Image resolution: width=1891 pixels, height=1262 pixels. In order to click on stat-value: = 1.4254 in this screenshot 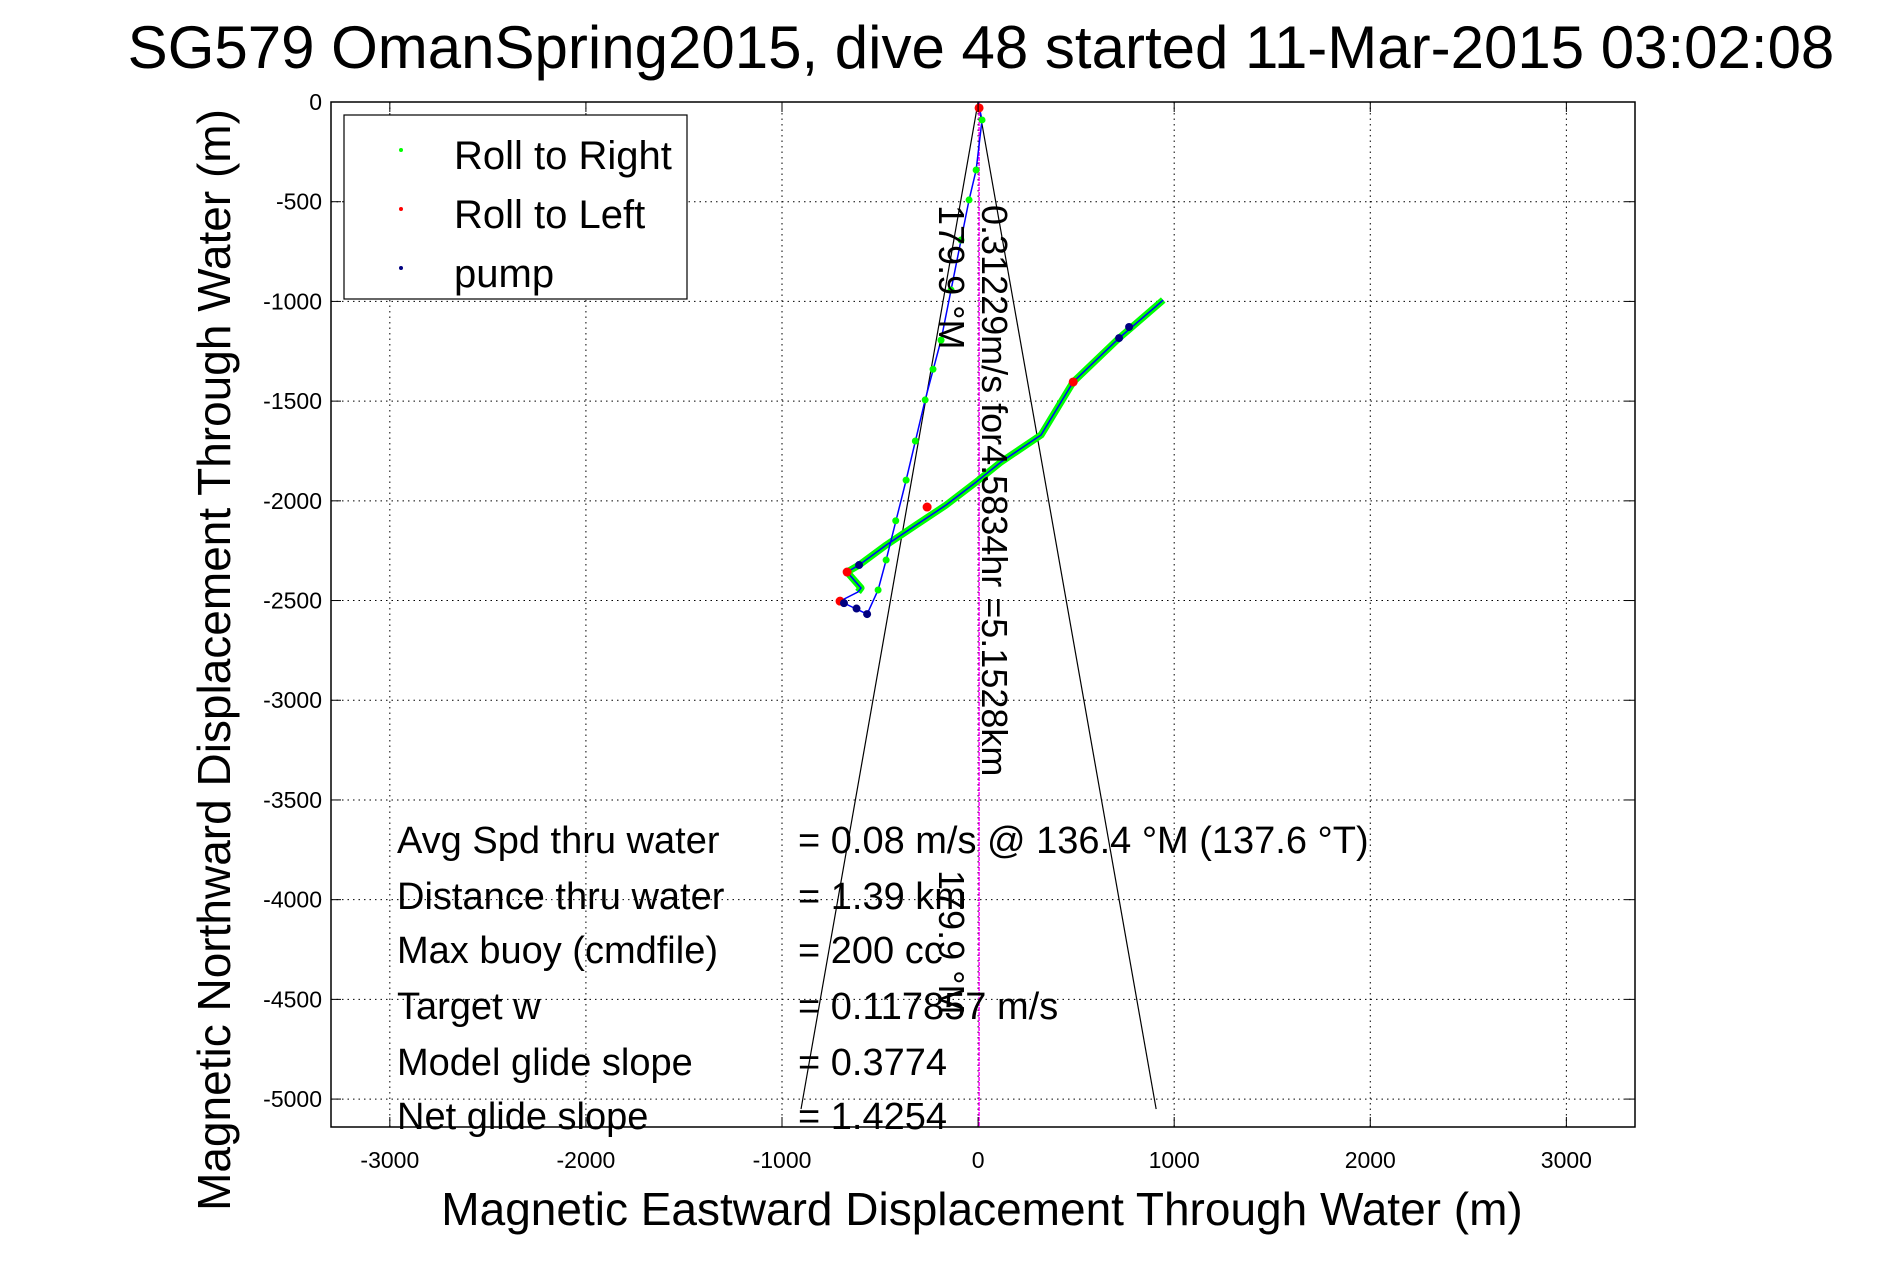, I will do `click(872, 1117)`.